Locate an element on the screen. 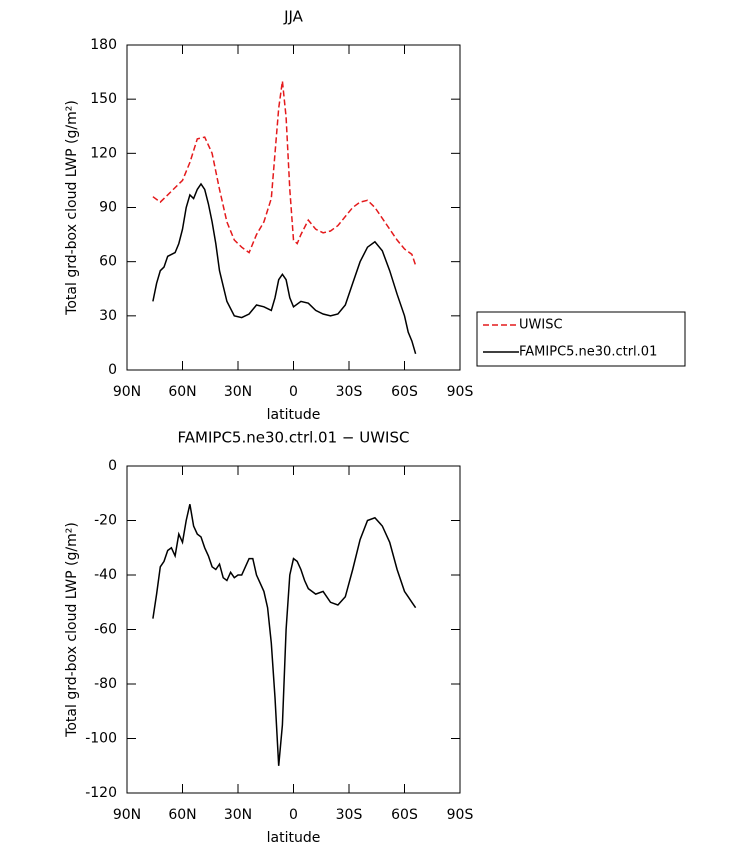  y-tick-label: -80 is located at coordinates (105, 684).